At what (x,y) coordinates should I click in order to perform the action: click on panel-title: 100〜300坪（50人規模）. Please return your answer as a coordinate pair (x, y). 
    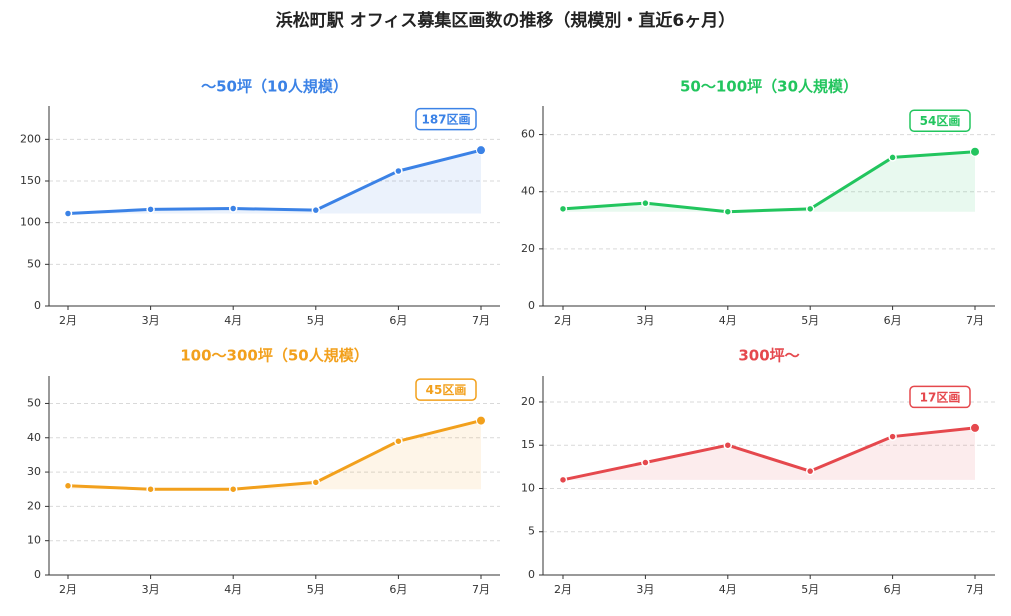
    Looking at the image, I should click on (274, 356).